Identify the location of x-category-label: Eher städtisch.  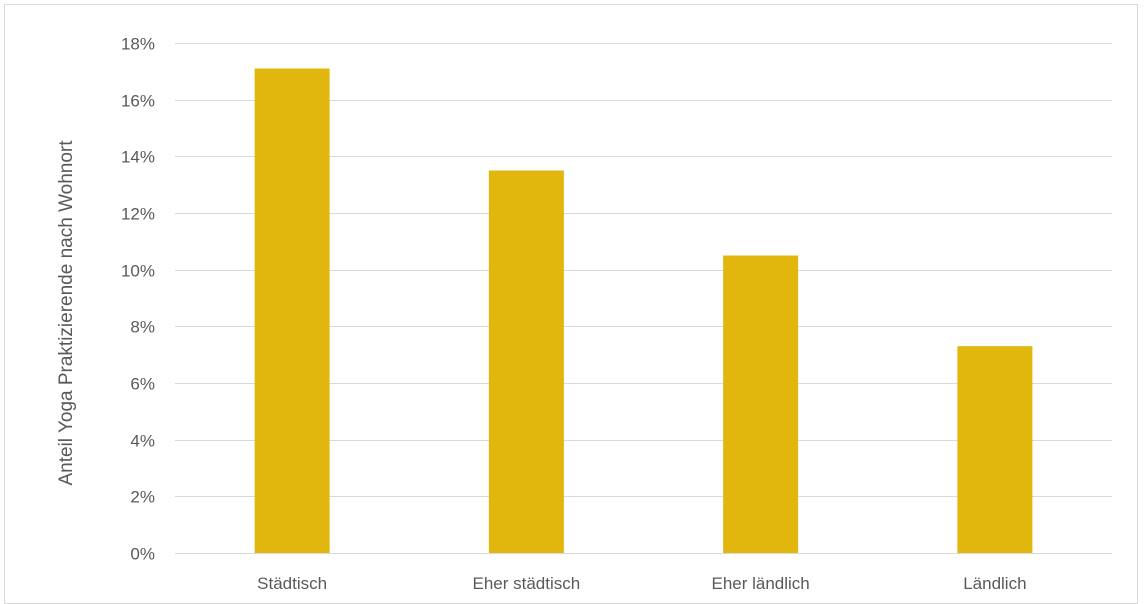
(527, 583).